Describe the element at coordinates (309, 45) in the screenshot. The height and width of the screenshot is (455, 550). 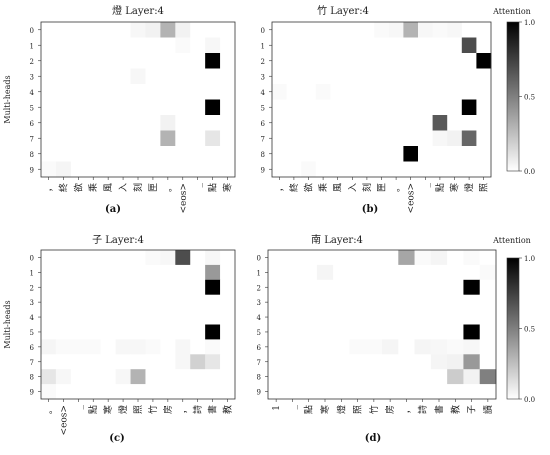
I see `heatmap-cell-r1-c2` at that location.